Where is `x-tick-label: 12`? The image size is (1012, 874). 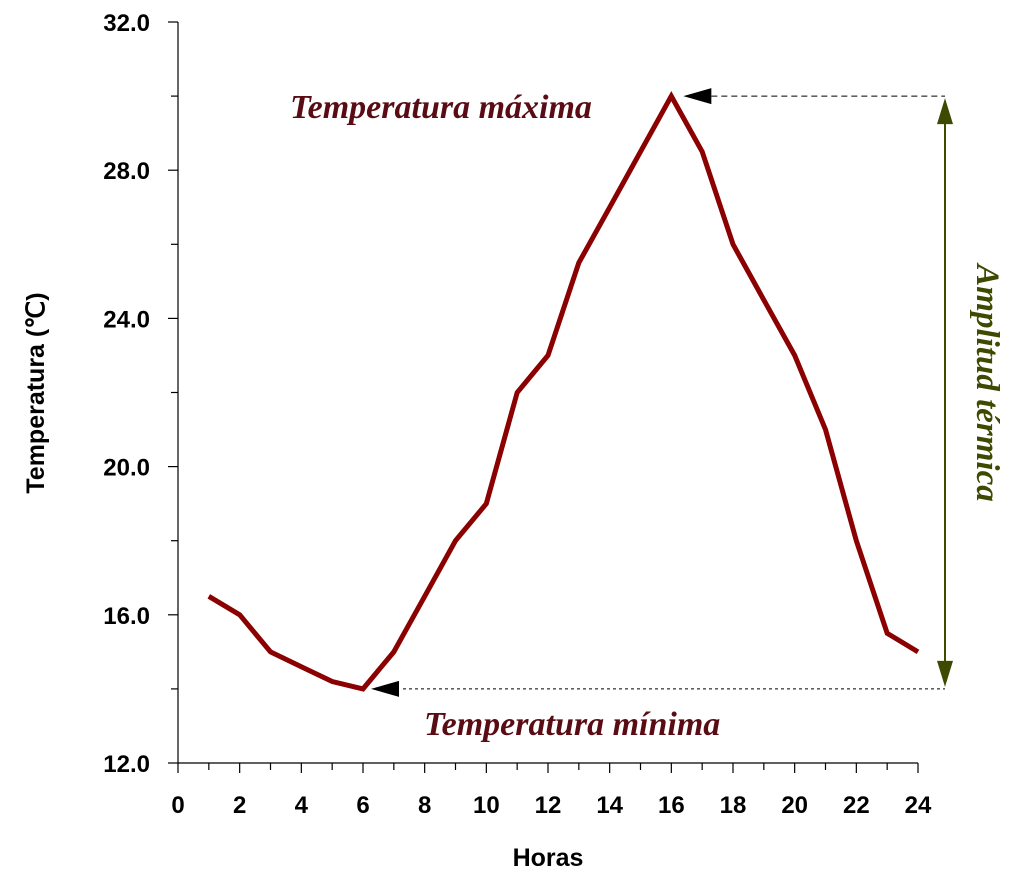 x-tick-label: 12 is located at coordinates (548, 805).